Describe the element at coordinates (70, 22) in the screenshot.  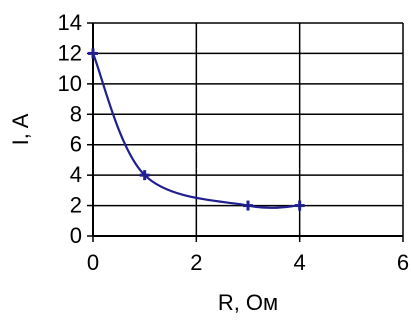
I see `y-tick-label: 14` at that location.